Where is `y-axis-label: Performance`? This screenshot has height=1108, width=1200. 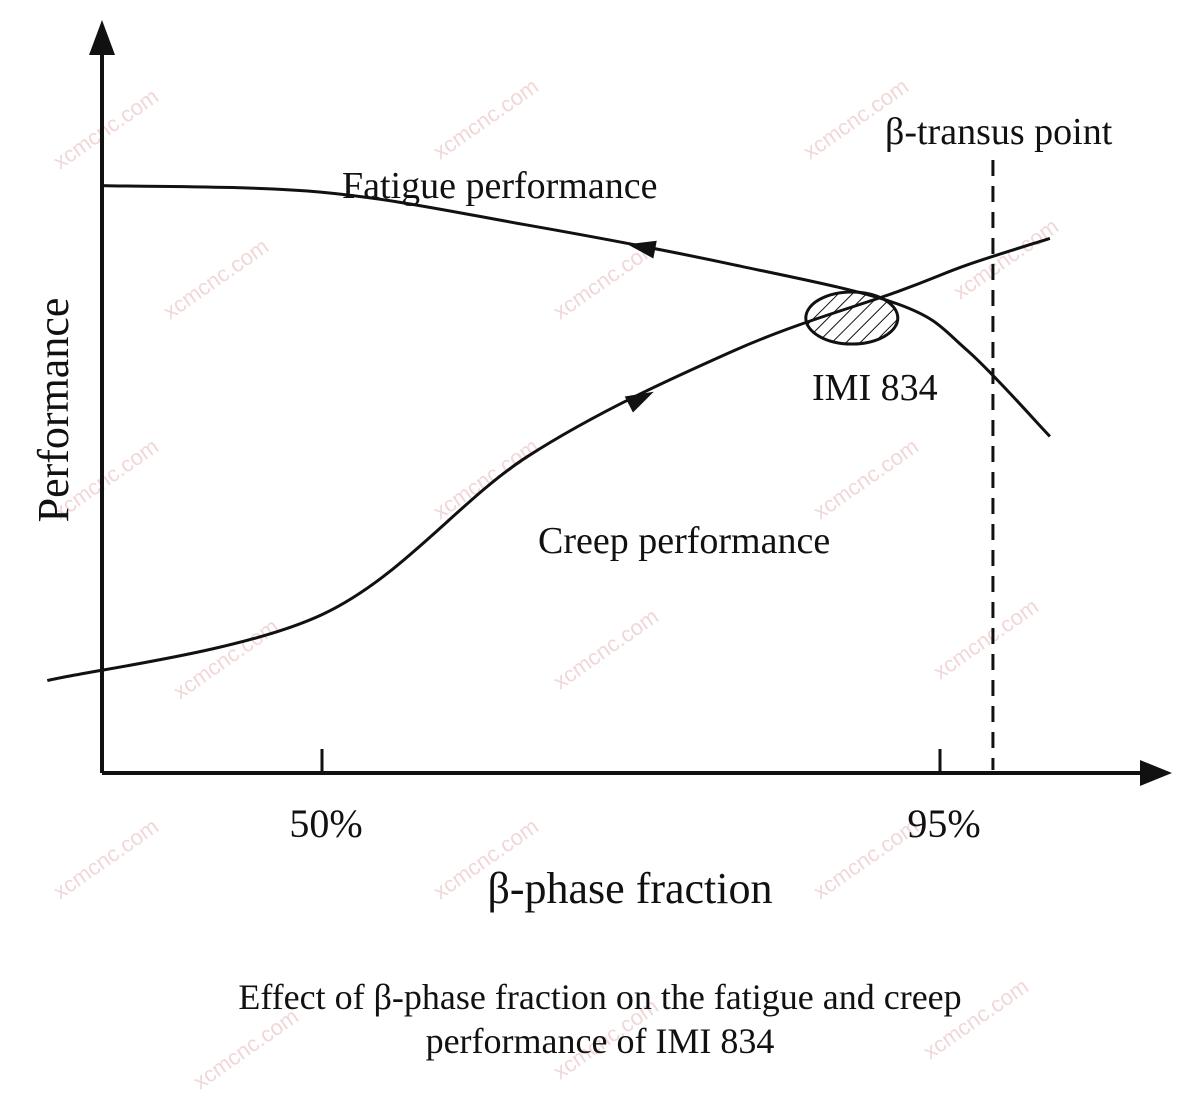
y-axis-label: Performance is located at coordinates (53, 410).